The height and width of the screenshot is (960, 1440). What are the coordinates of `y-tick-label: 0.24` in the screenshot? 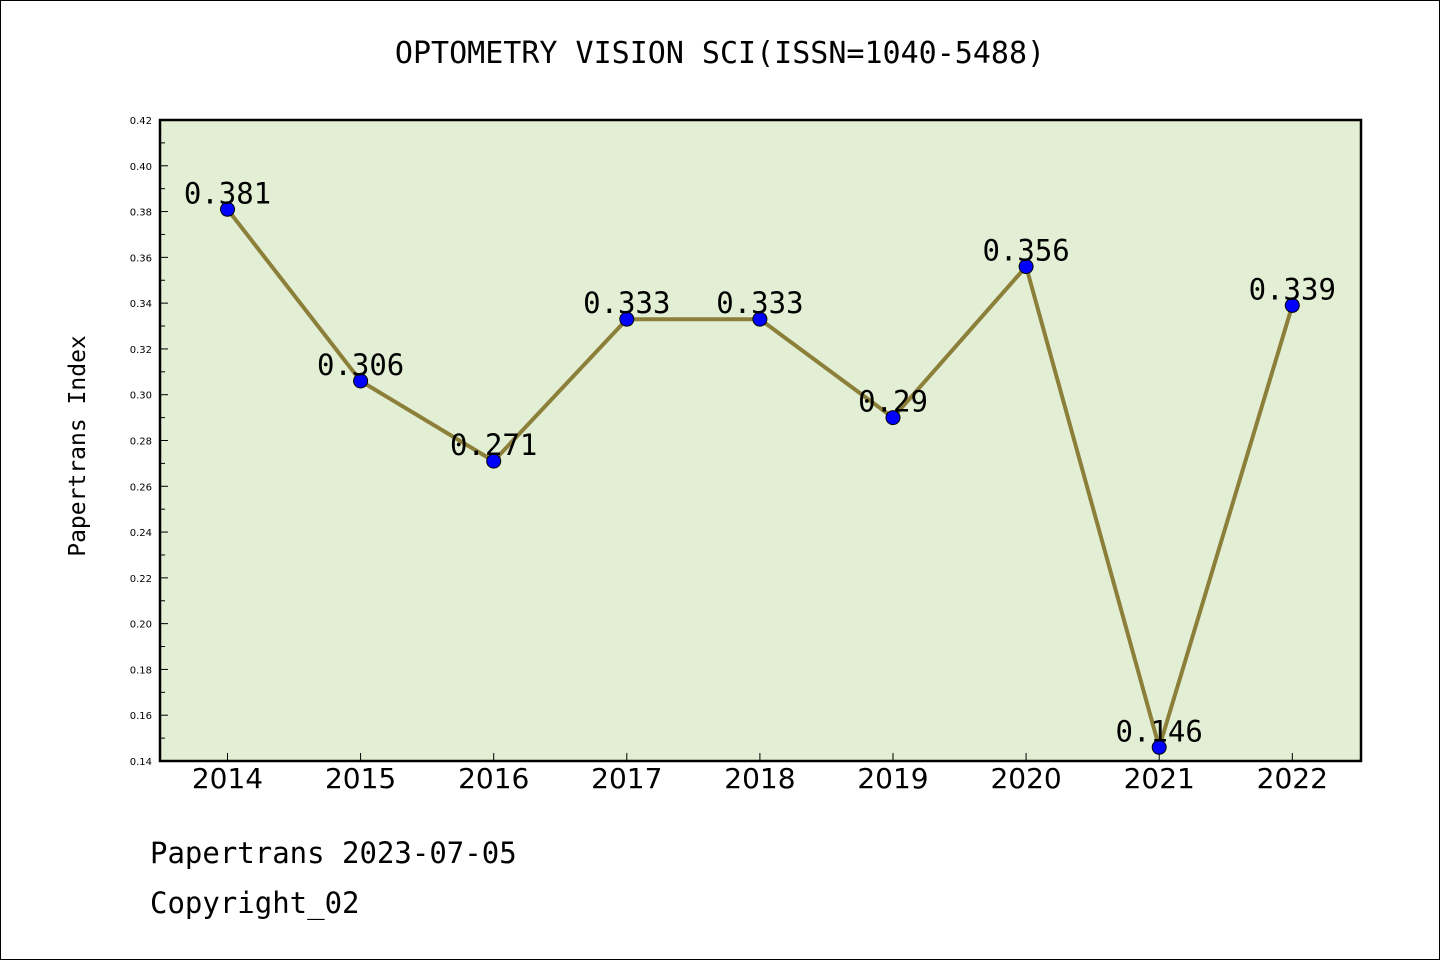 It's located at (141, 533).